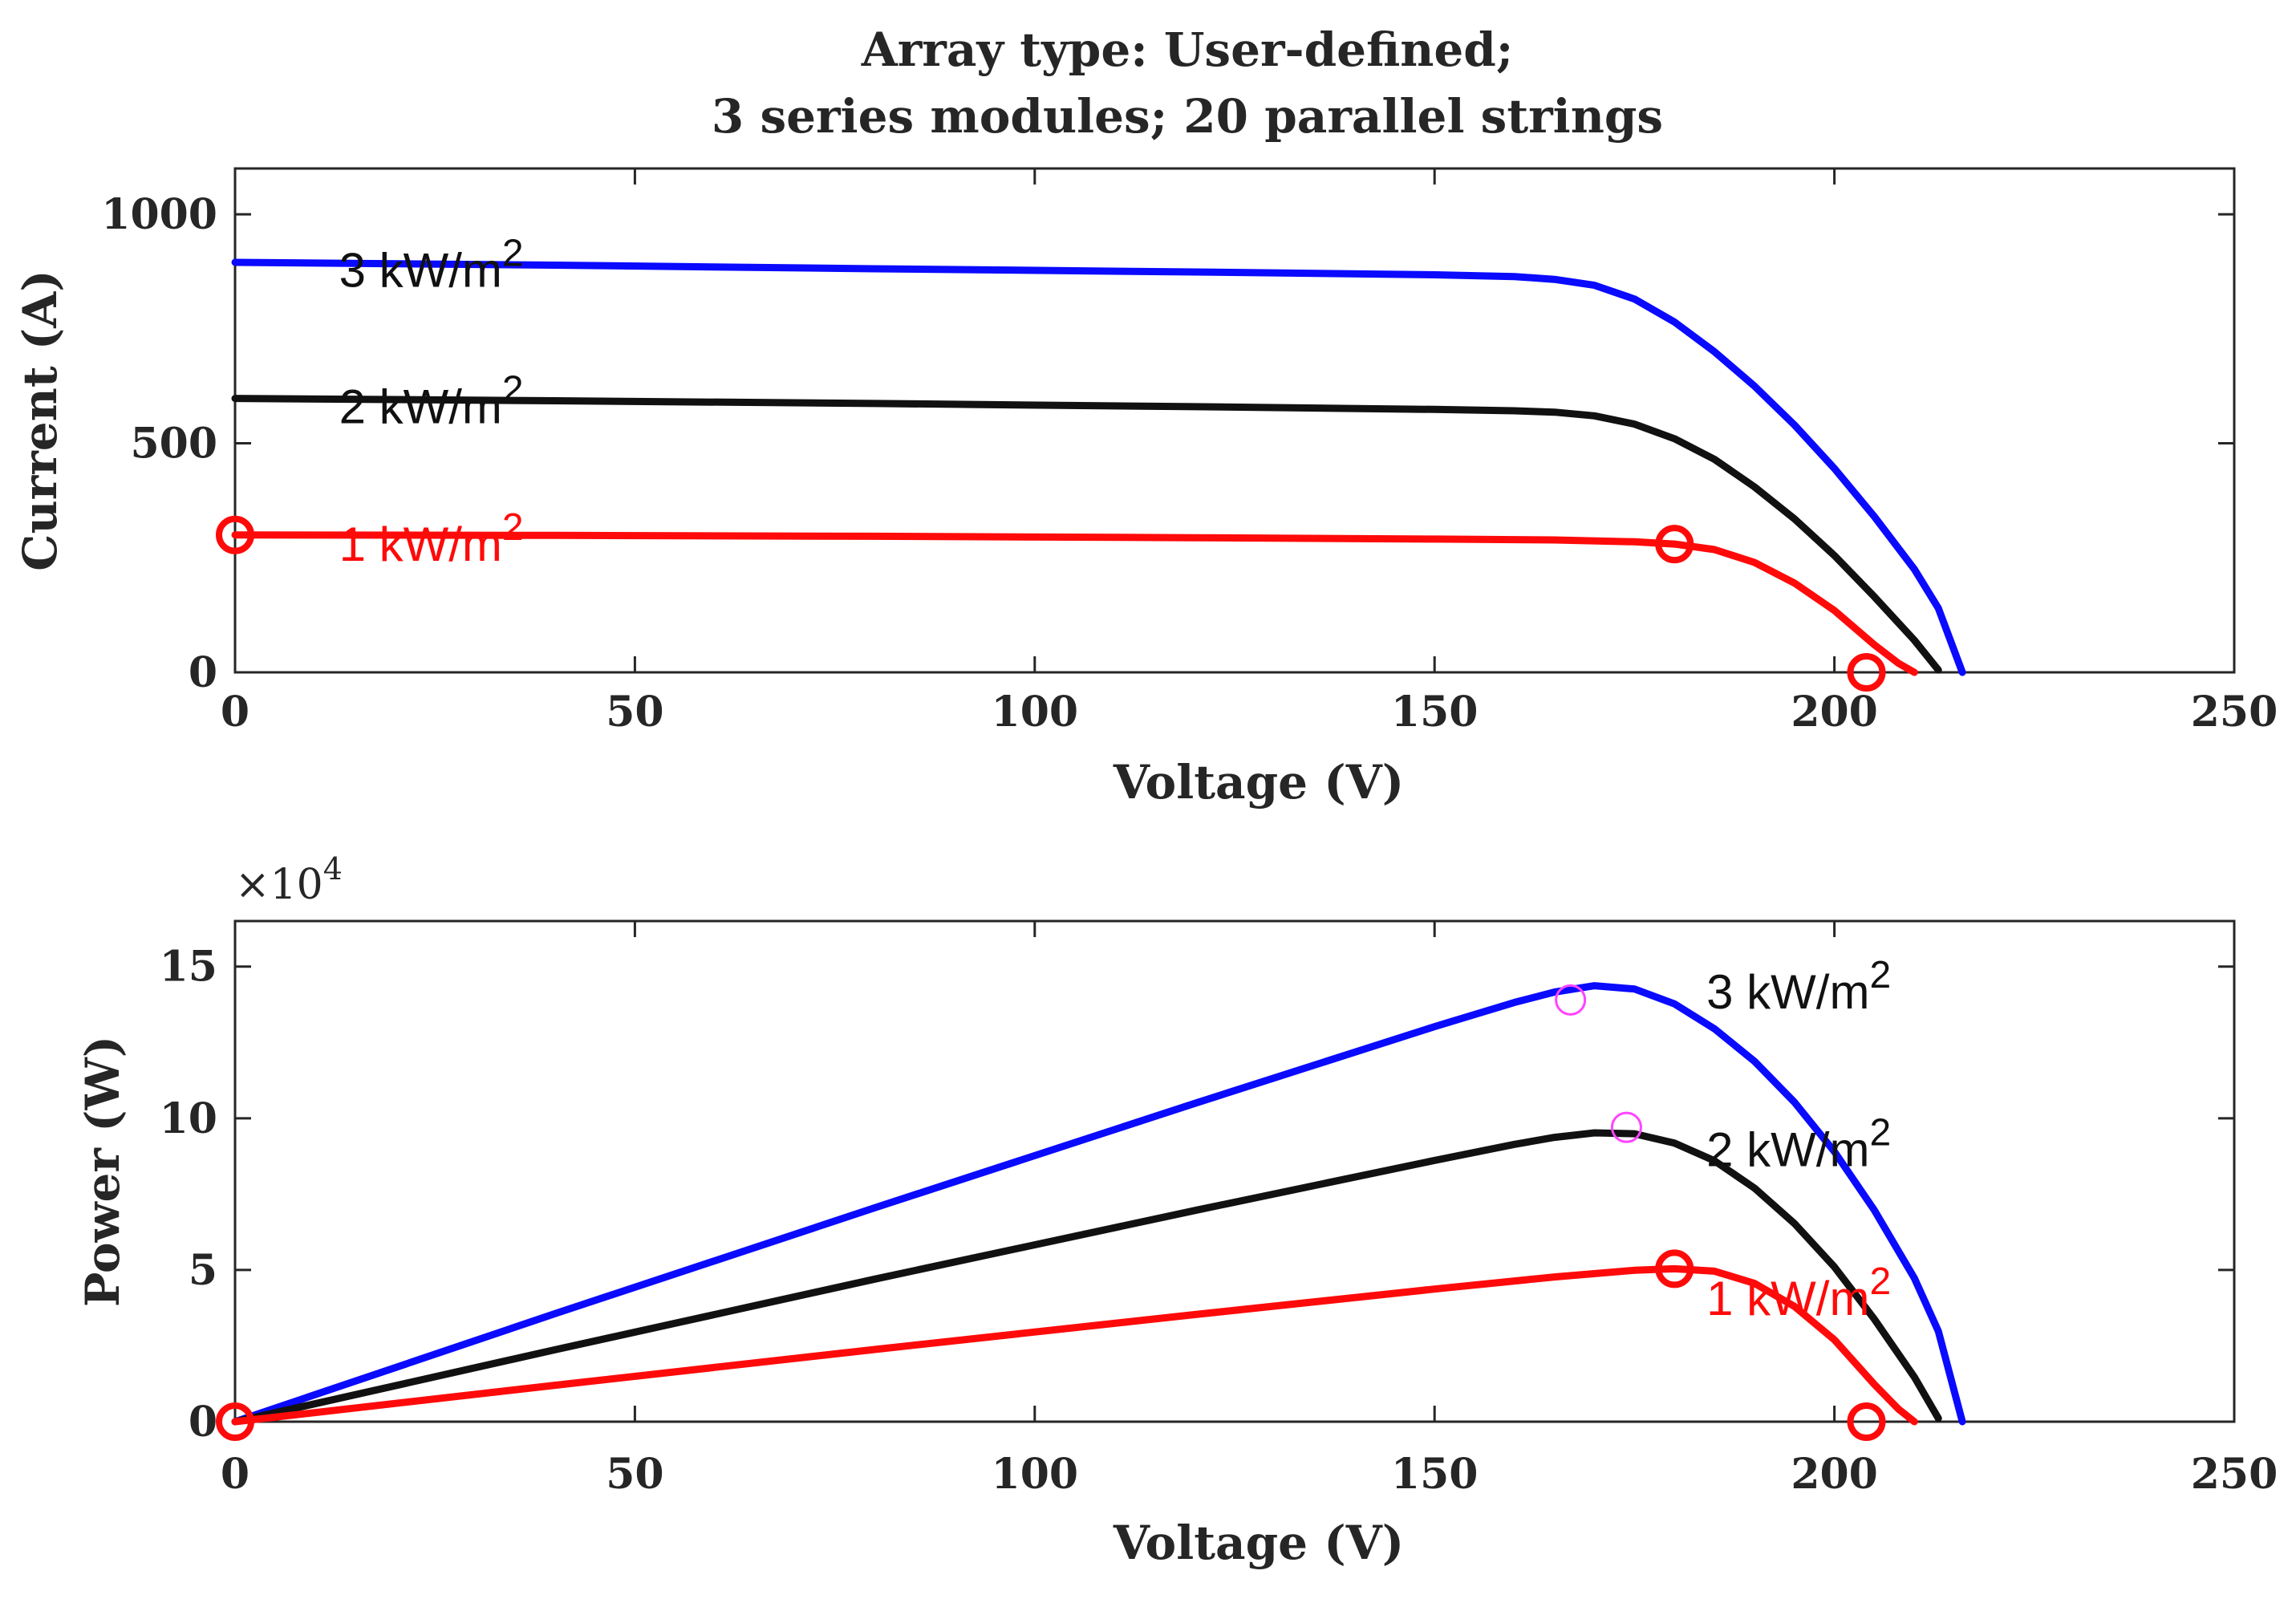 Image resolution: width=2296 pixels, height=1599 pixels. I want to click on iv-xtick-label: 100, so click(1035, 712).